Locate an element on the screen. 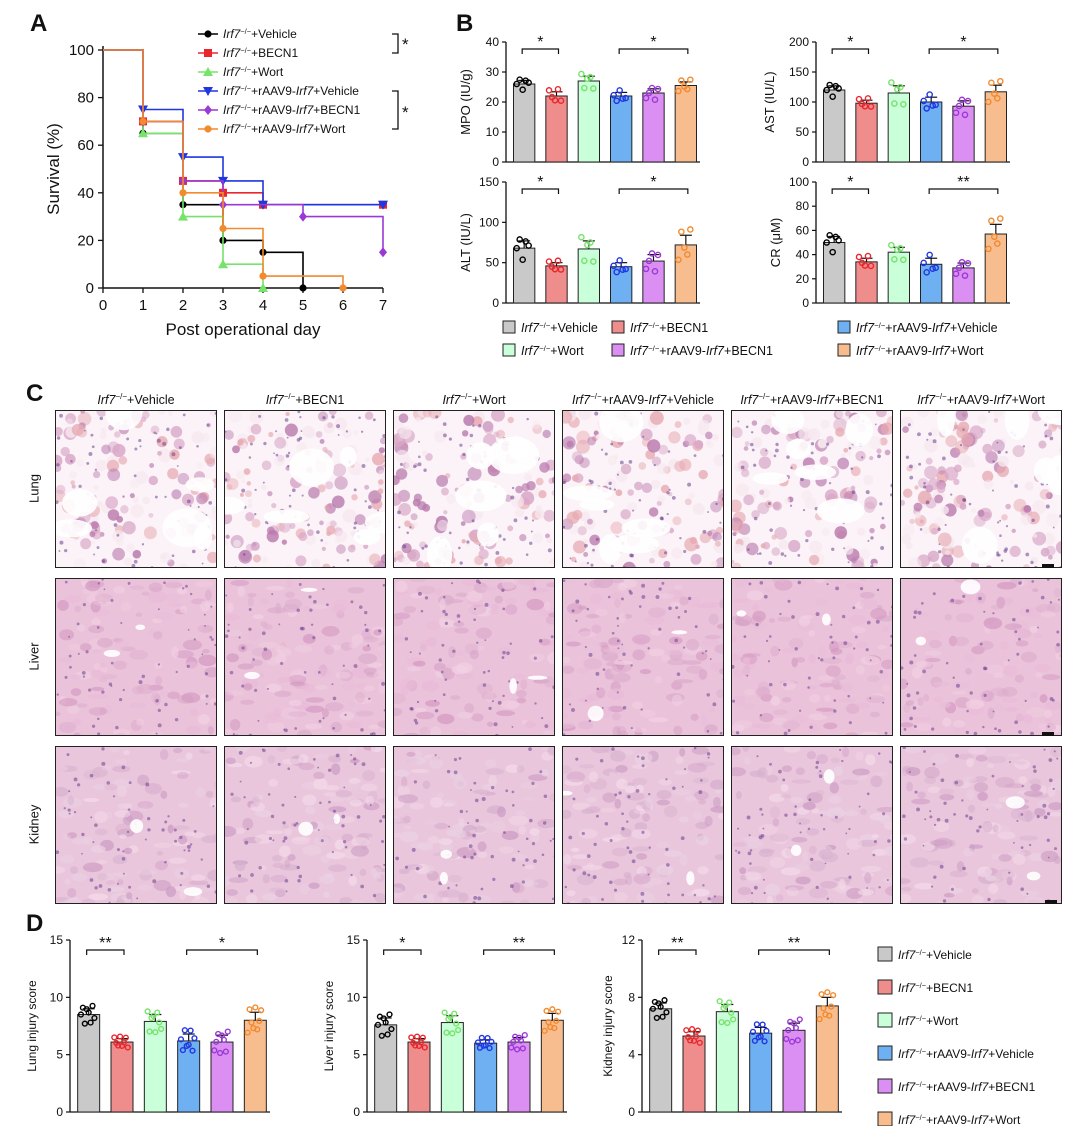 The image size is (1080, 1126). legend-label: Irf7−/−+rAAV9-Irf7+BECN1 is located at coordinates (967, 1087).